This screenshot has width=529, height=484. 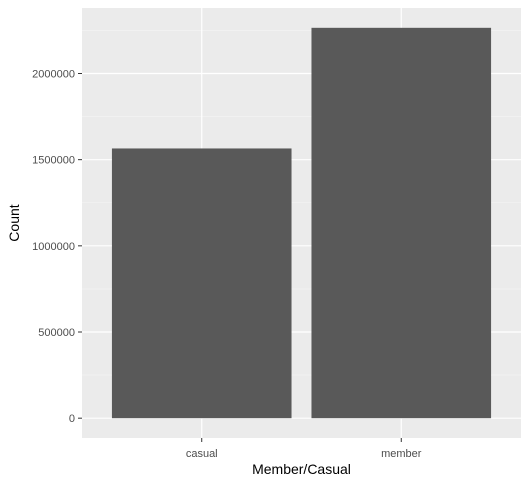 What do you see at coordinates (53, 161) in the screenshot?
I see `y-tick-label: 1500000` at bounding box center [53, 161].